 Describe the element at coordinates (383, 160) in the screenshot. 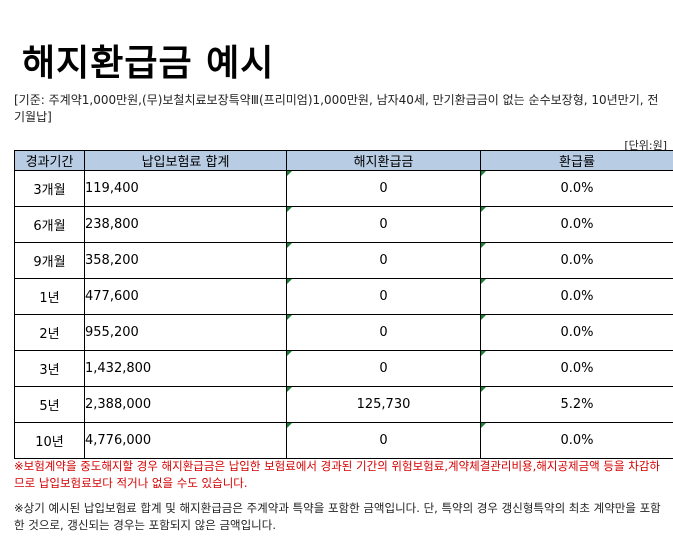

I see `header-refund: 해지환급금` at that location.